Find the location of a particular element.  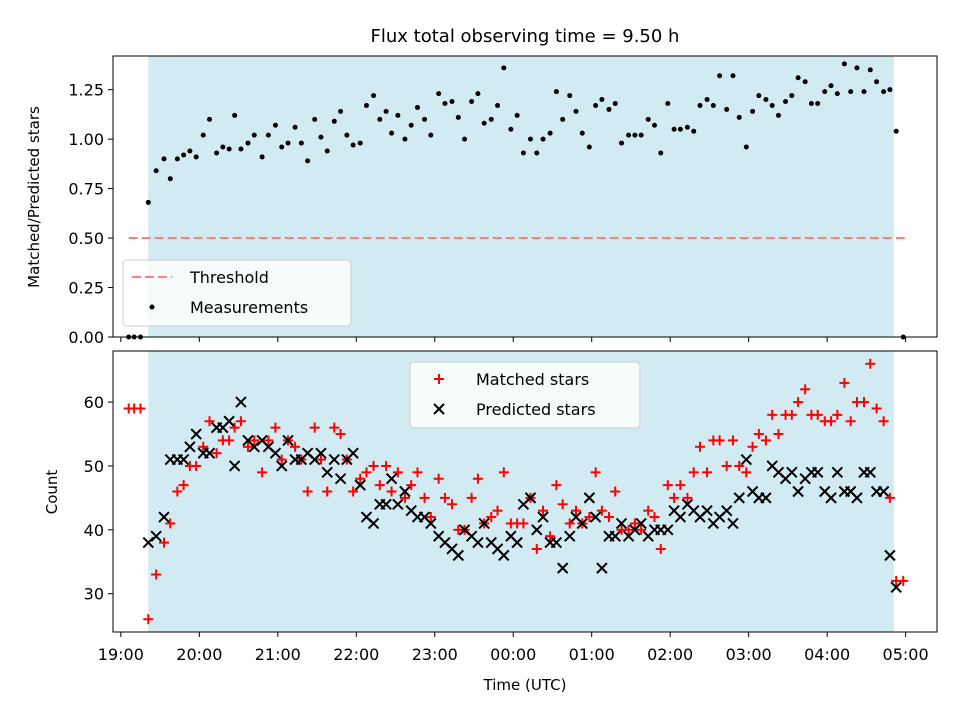

x-tick-label: 02:00 is located at coordinates (670, 654).